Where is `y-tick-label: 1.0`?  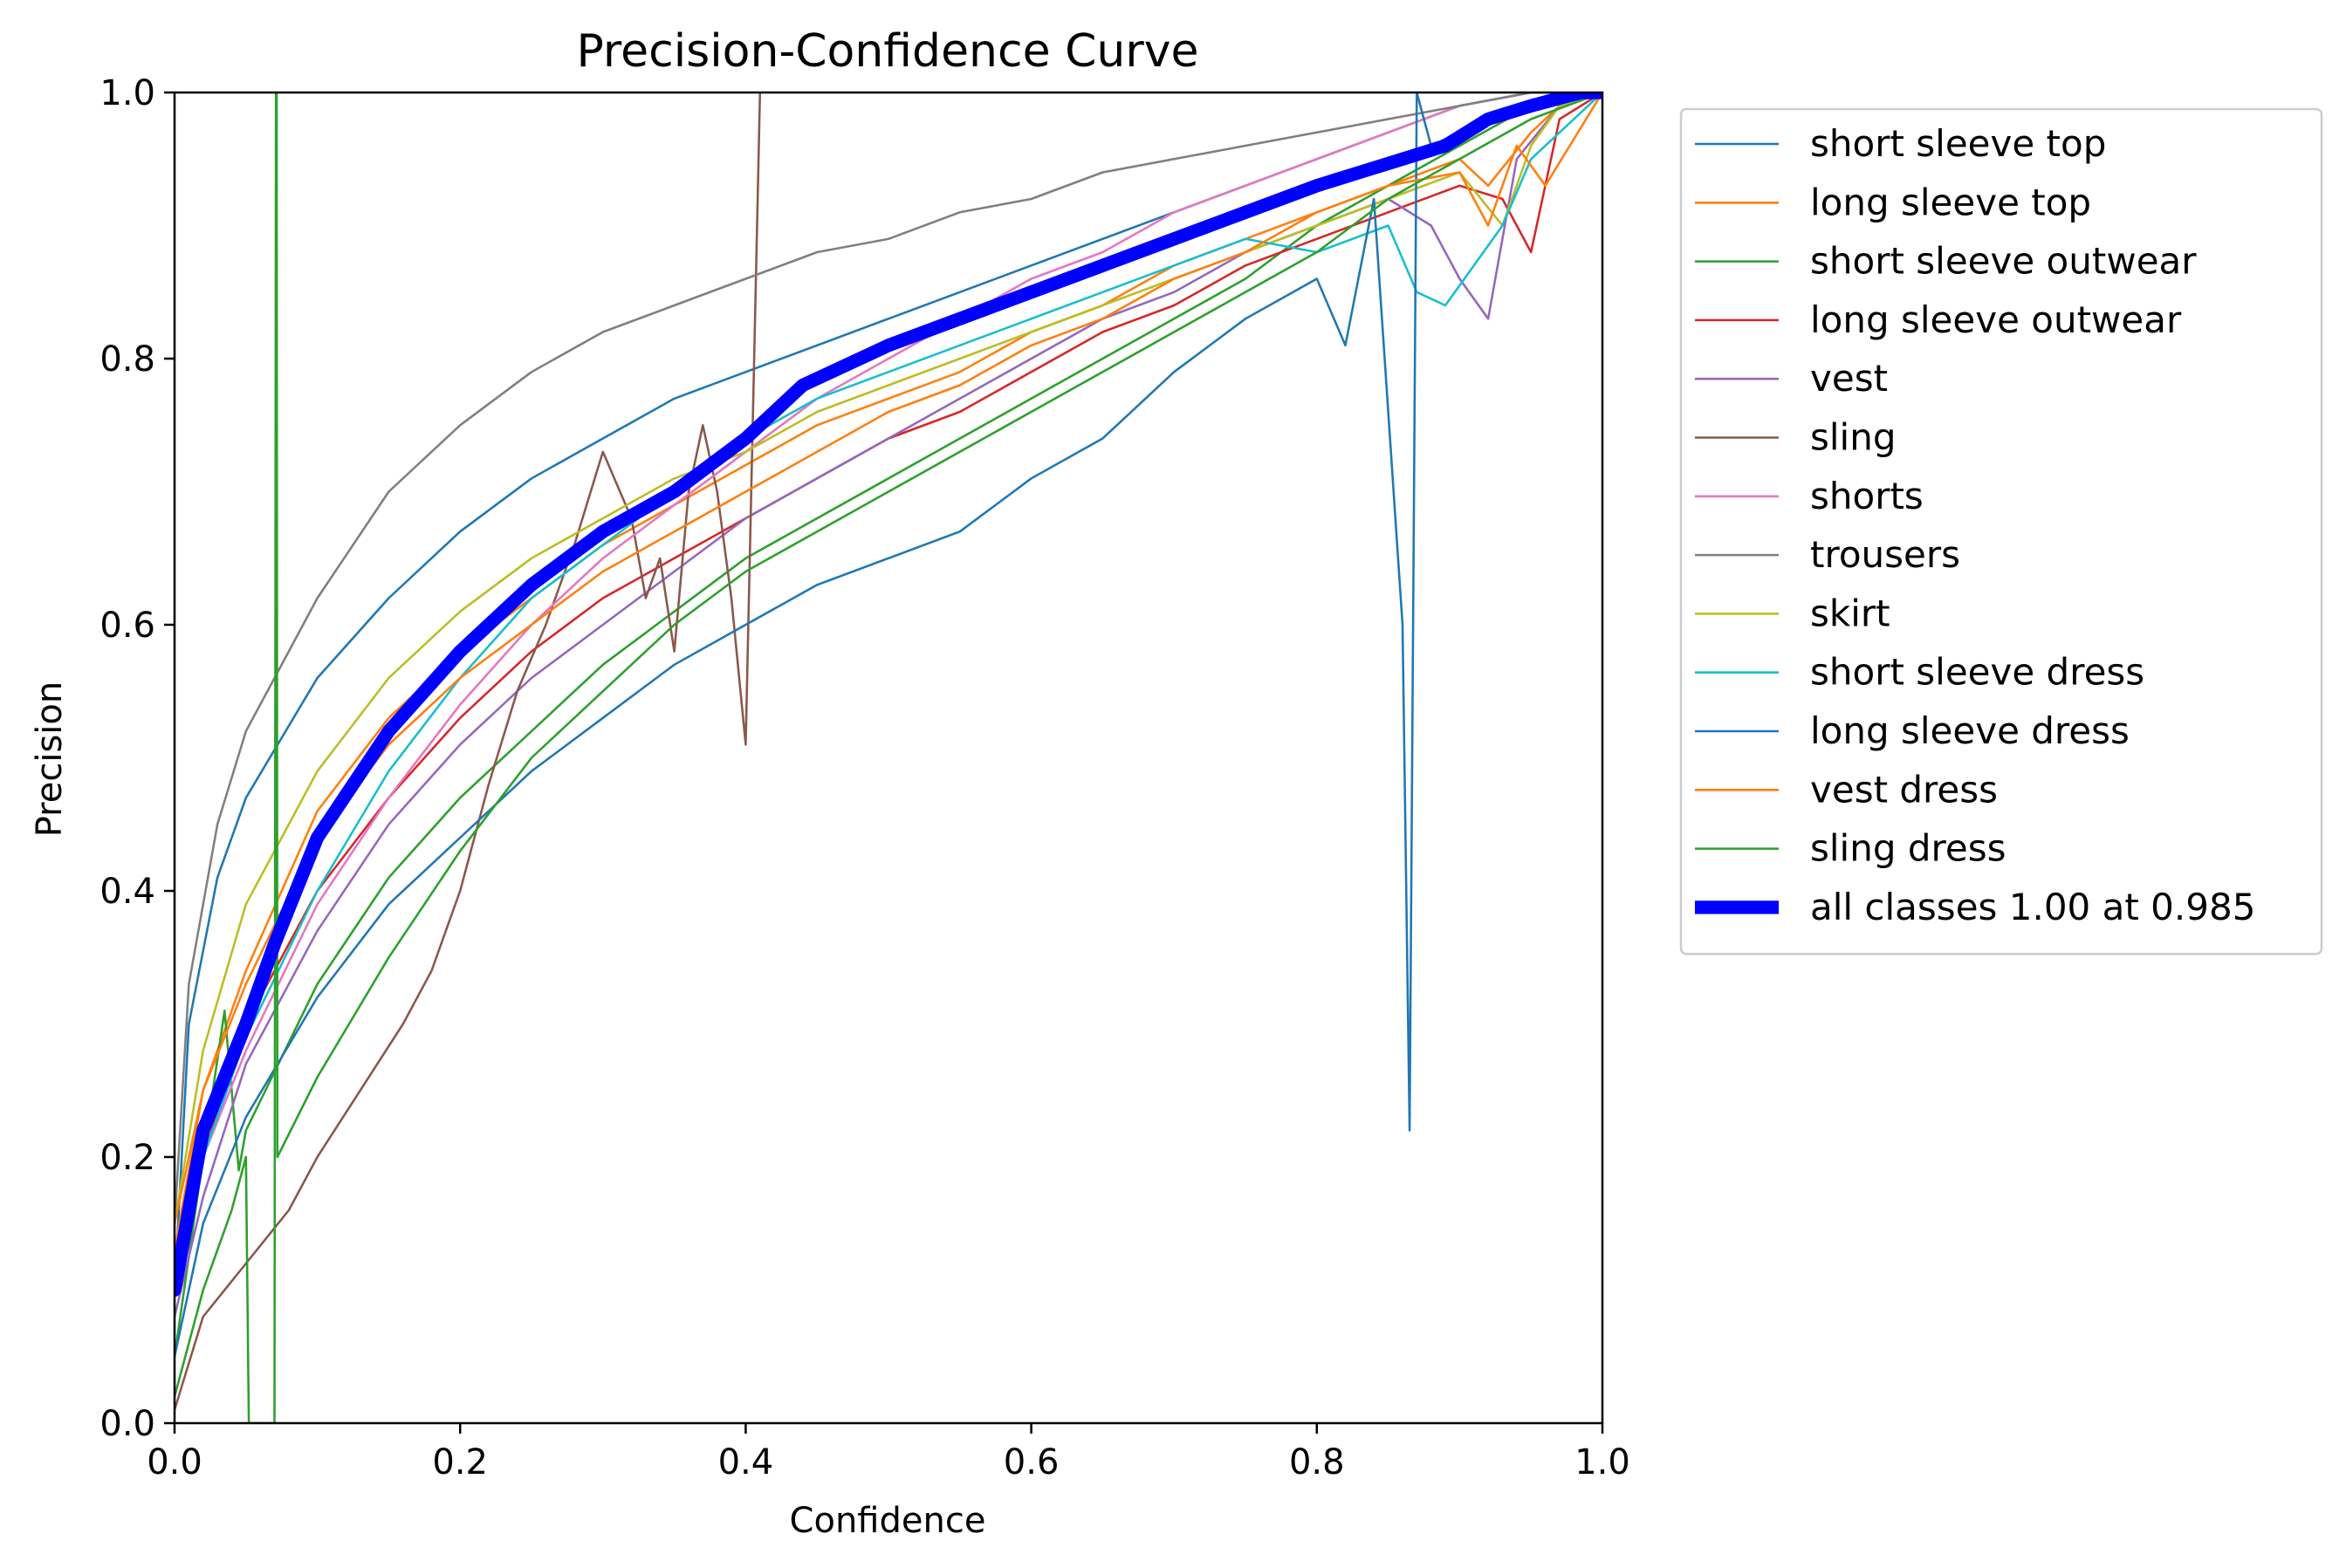
y-tick-label: 1.0 is located at coordinates (127, 93).